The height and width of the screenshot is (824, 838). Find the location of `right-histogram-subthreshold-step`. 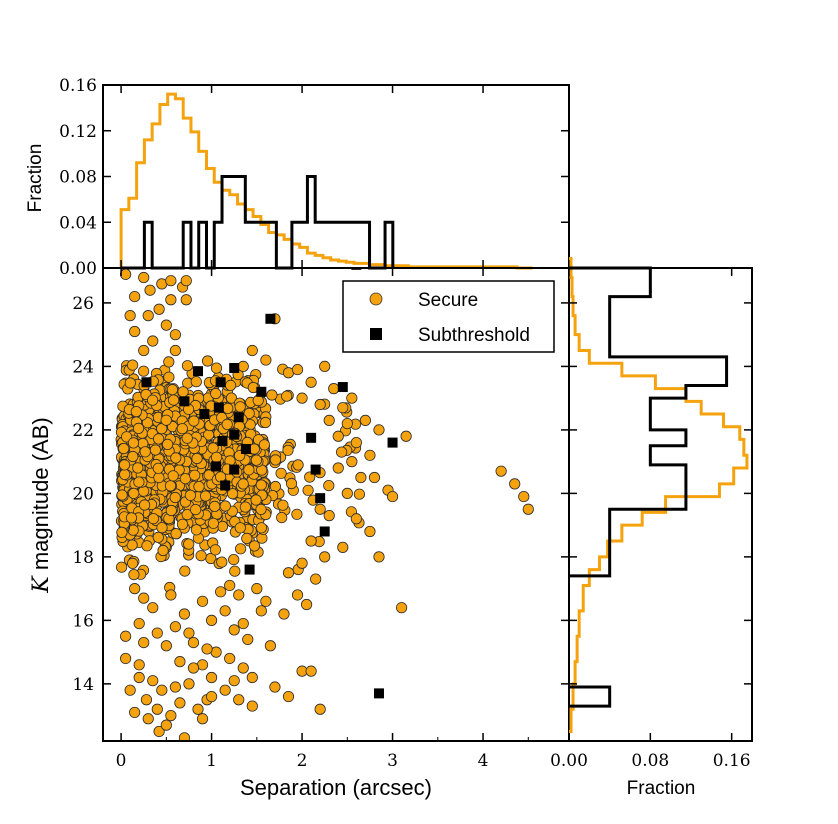

right-histogram-subthreshold-step is located at coordinates (649, 487).